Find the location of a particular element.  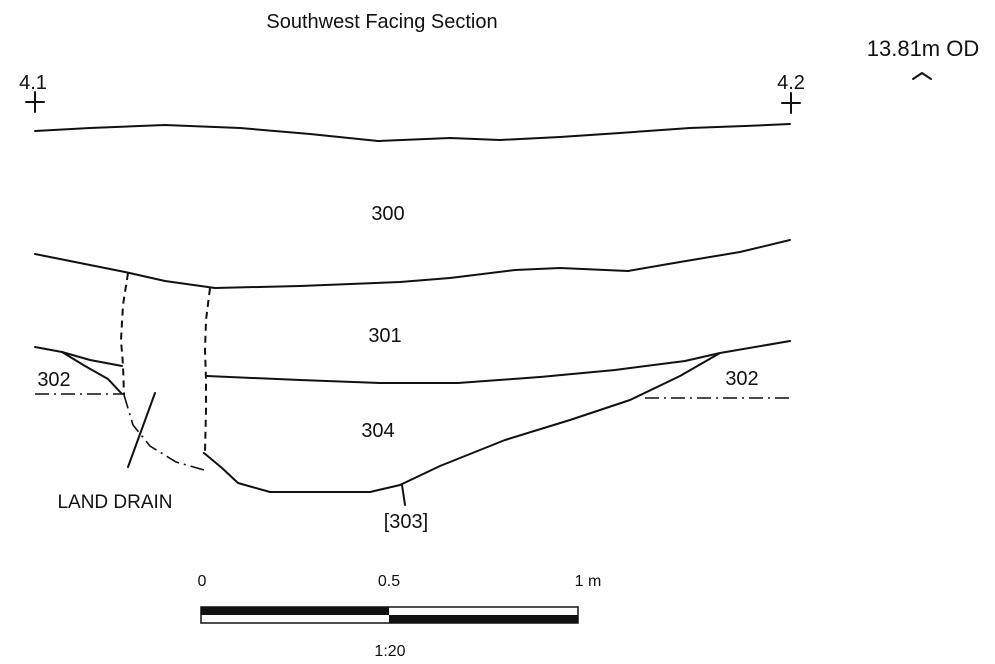

datum-level-label: 13.81m OD is located at coordinates (923, 48).